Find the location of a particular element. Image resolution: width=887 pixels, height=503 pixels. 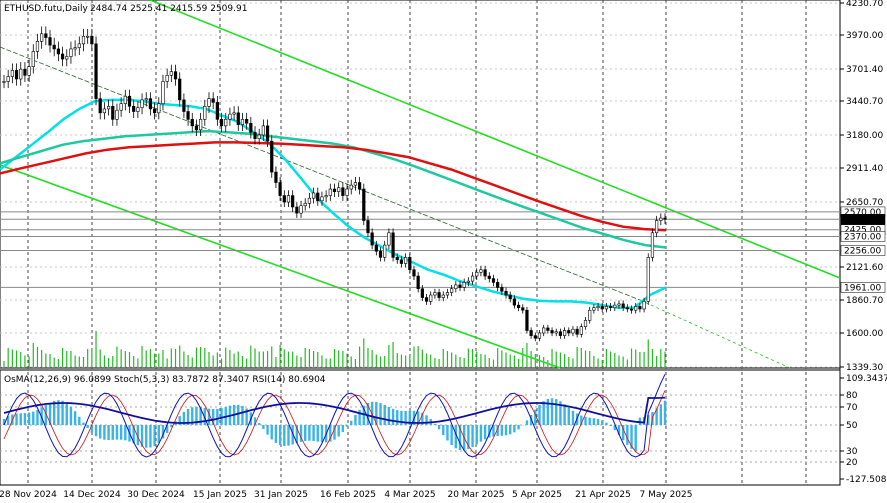

ma-slow-line is located at coordinates (333, 186).